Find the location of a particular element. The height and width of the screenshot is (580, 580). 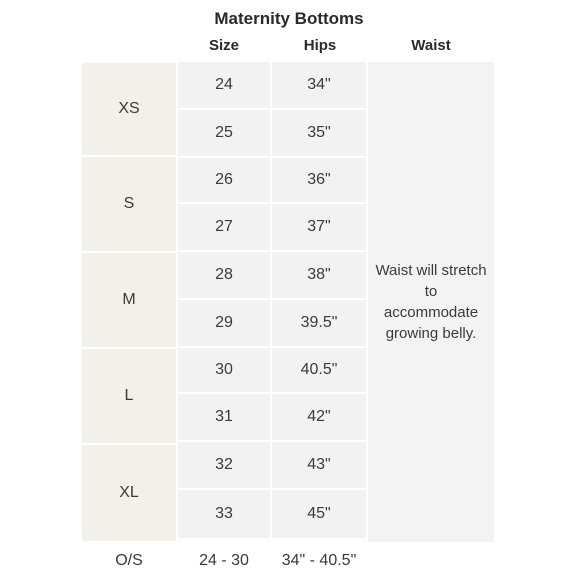

hips-cell: 40.5" is located at coordinates (319, 371).